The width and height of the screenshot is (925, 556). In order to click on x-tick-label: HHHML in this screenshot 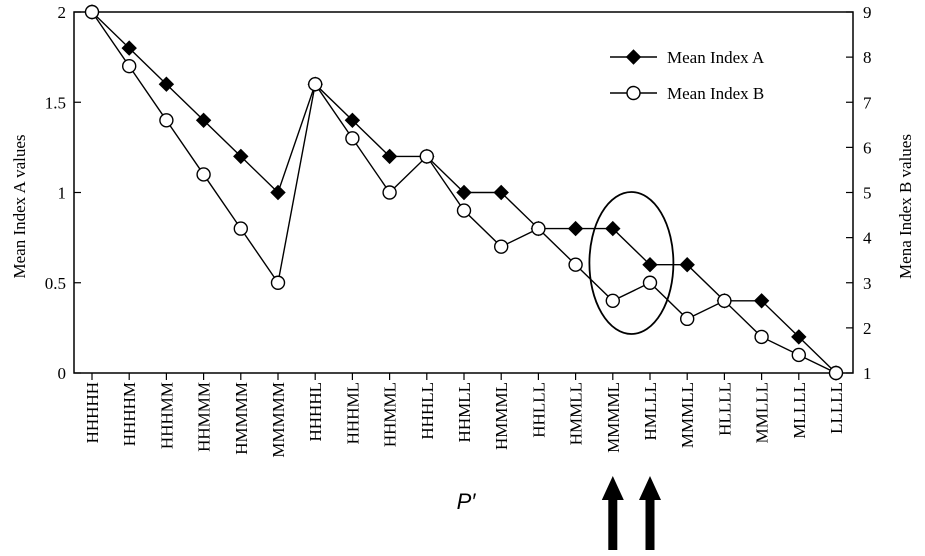, I will do `click(352, 413)`.